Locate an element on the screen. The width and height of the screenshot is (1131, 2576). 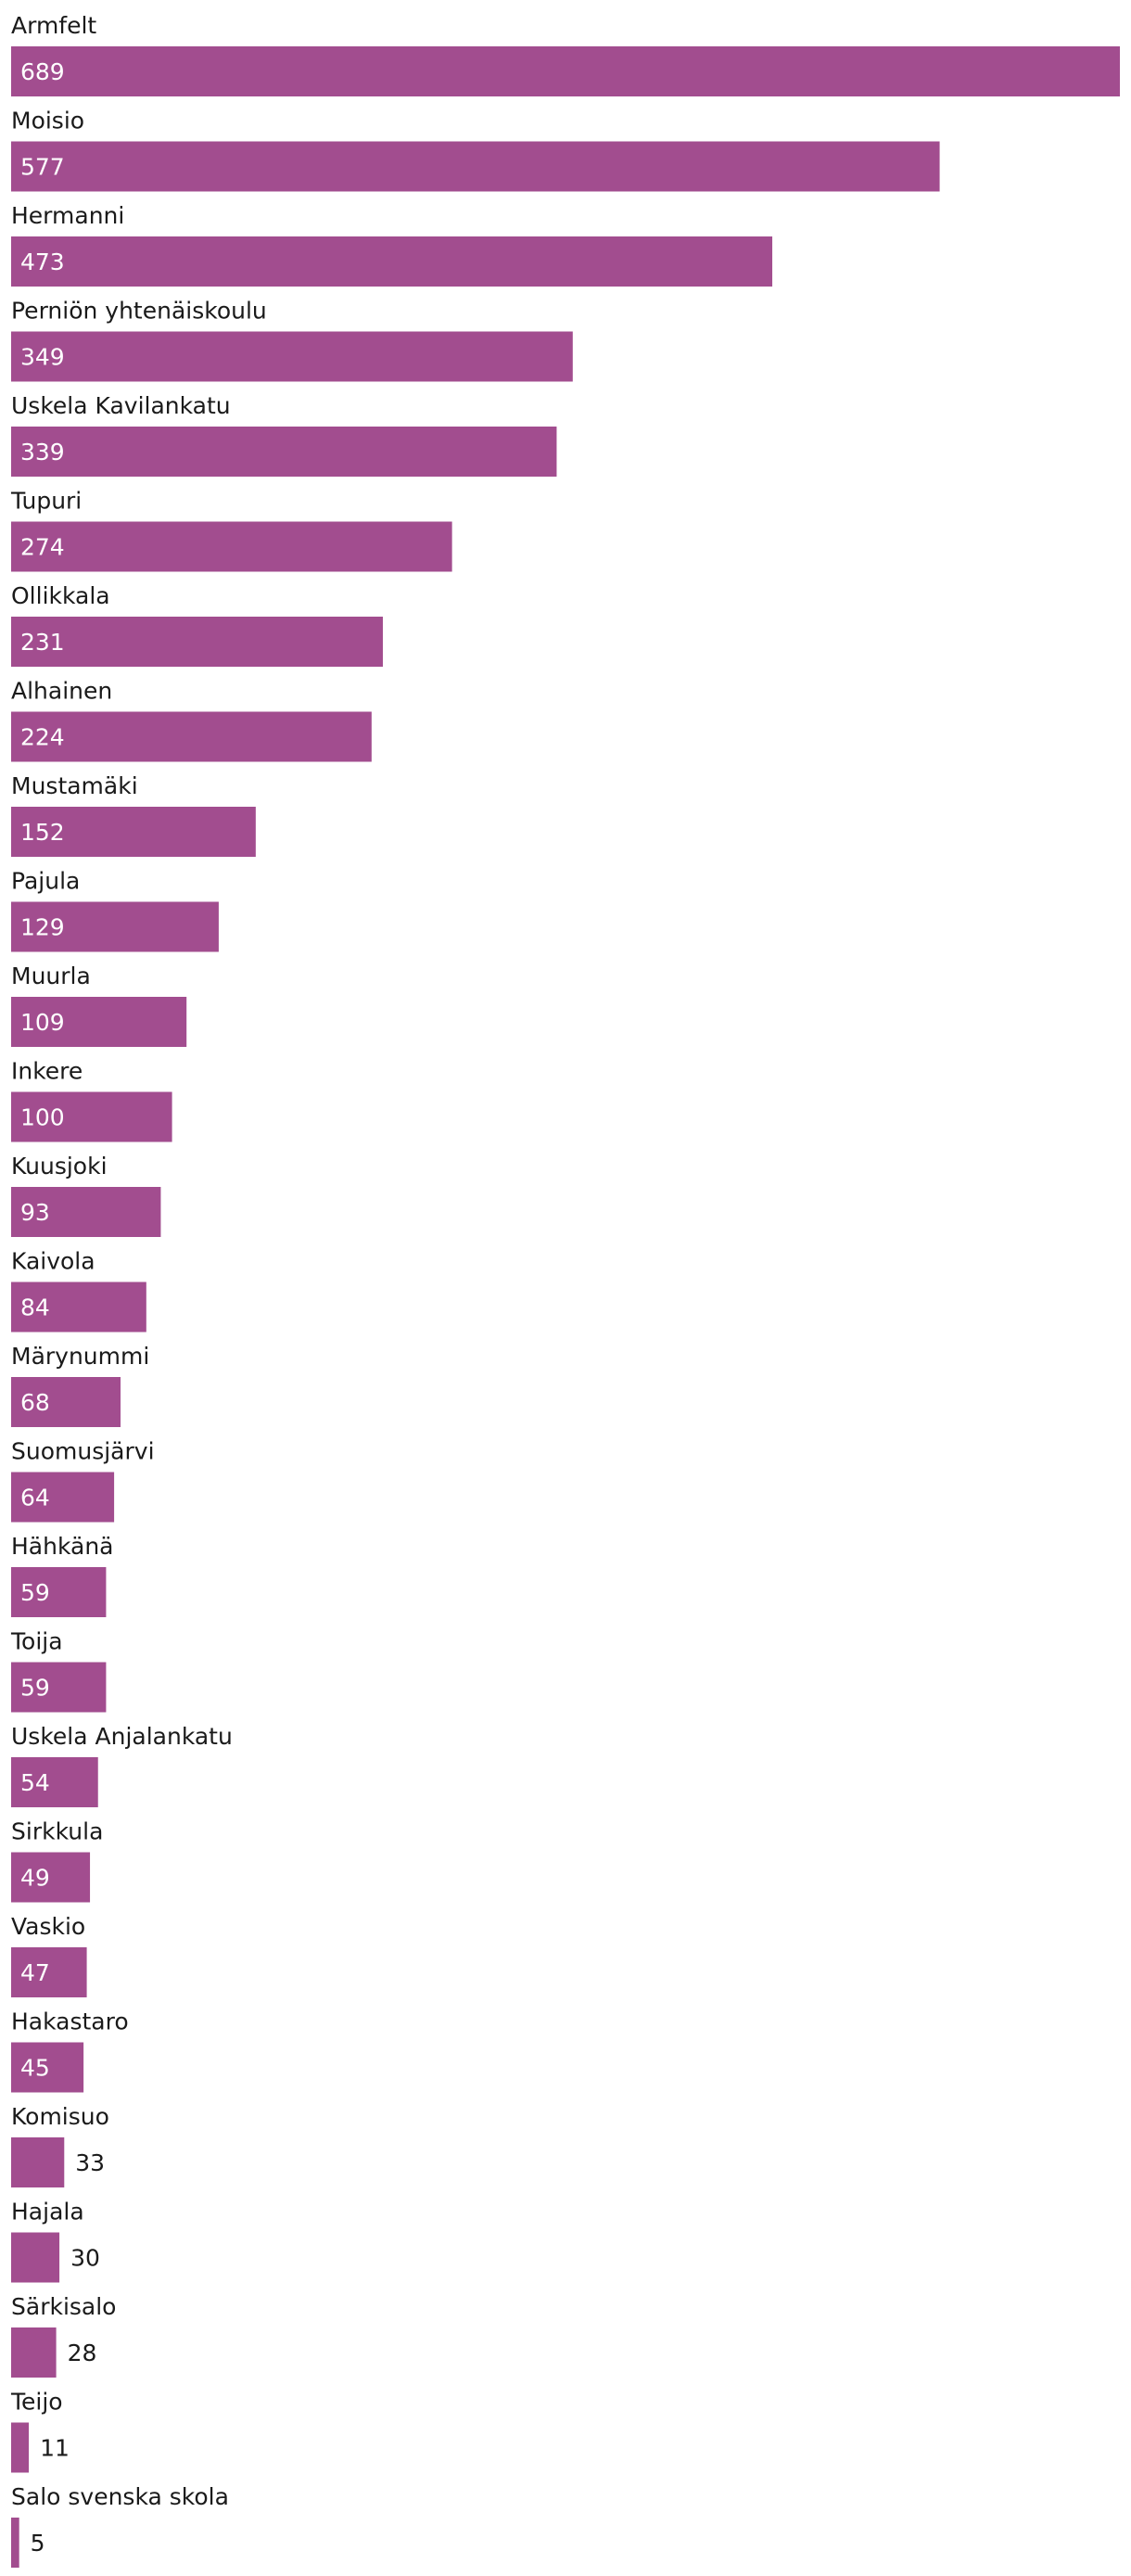
bar-group: Komisuo 33 is located at coordinates (60, 2145).